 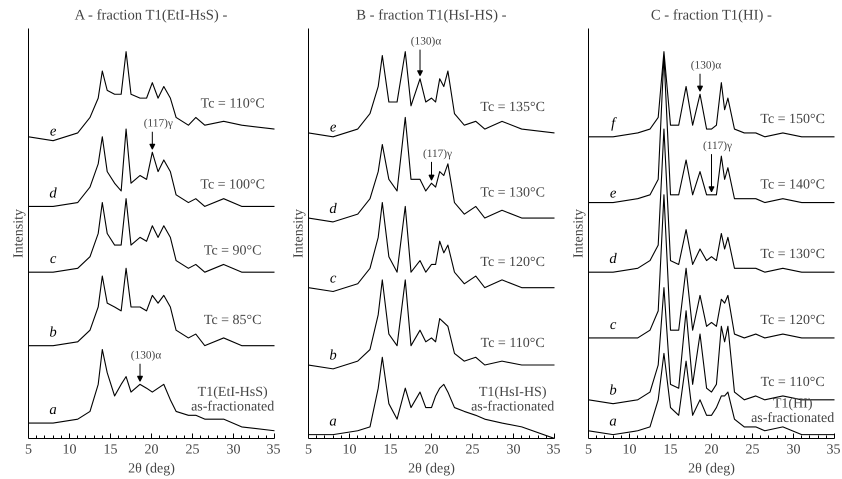 I want to click on series-label: f, so click(x=614, y=124).